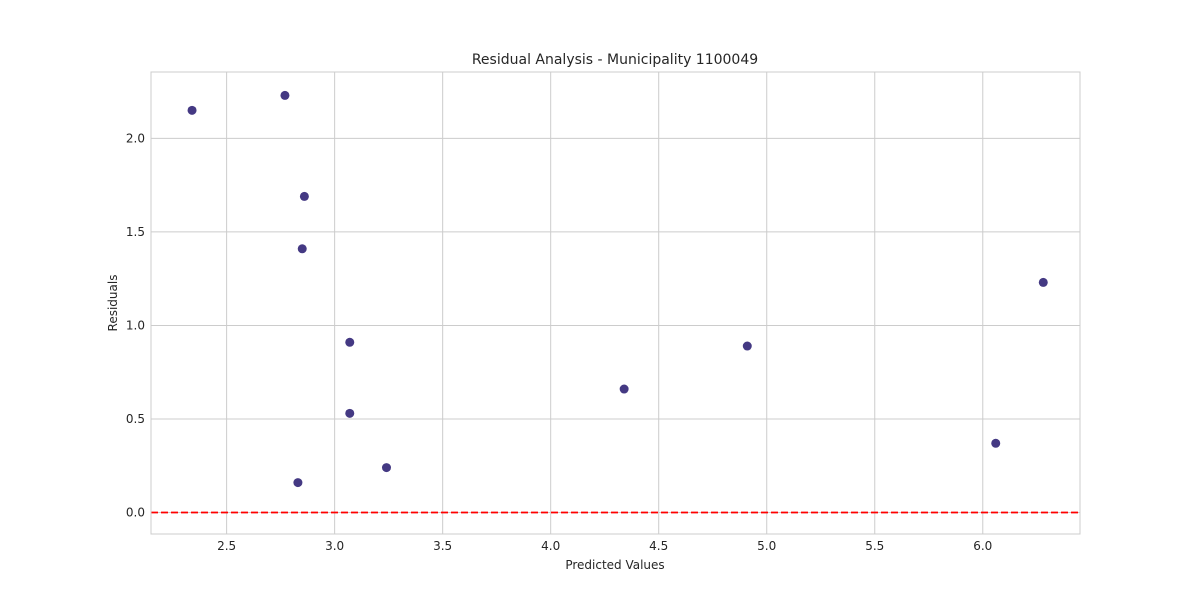  What do you see at coordinates (604, 546) in the screenshot?
I see `x-tick-labels: 2.5 3.0 3.5 4.0 4.5 5.0 5.5 6.0` at bounding box center [604, 546].